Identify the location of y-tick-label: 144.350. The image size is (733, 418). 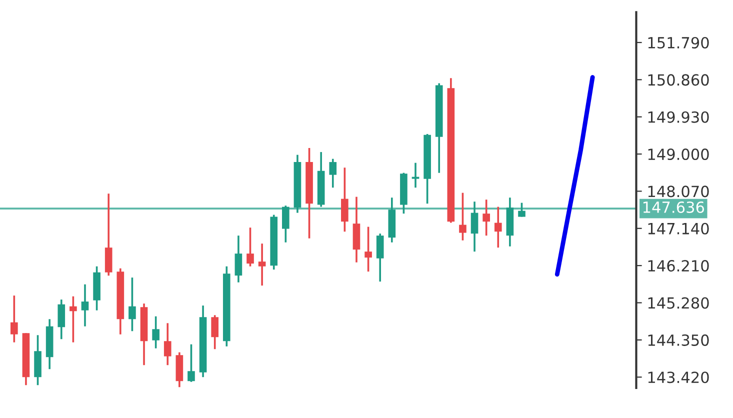
(678, 340).